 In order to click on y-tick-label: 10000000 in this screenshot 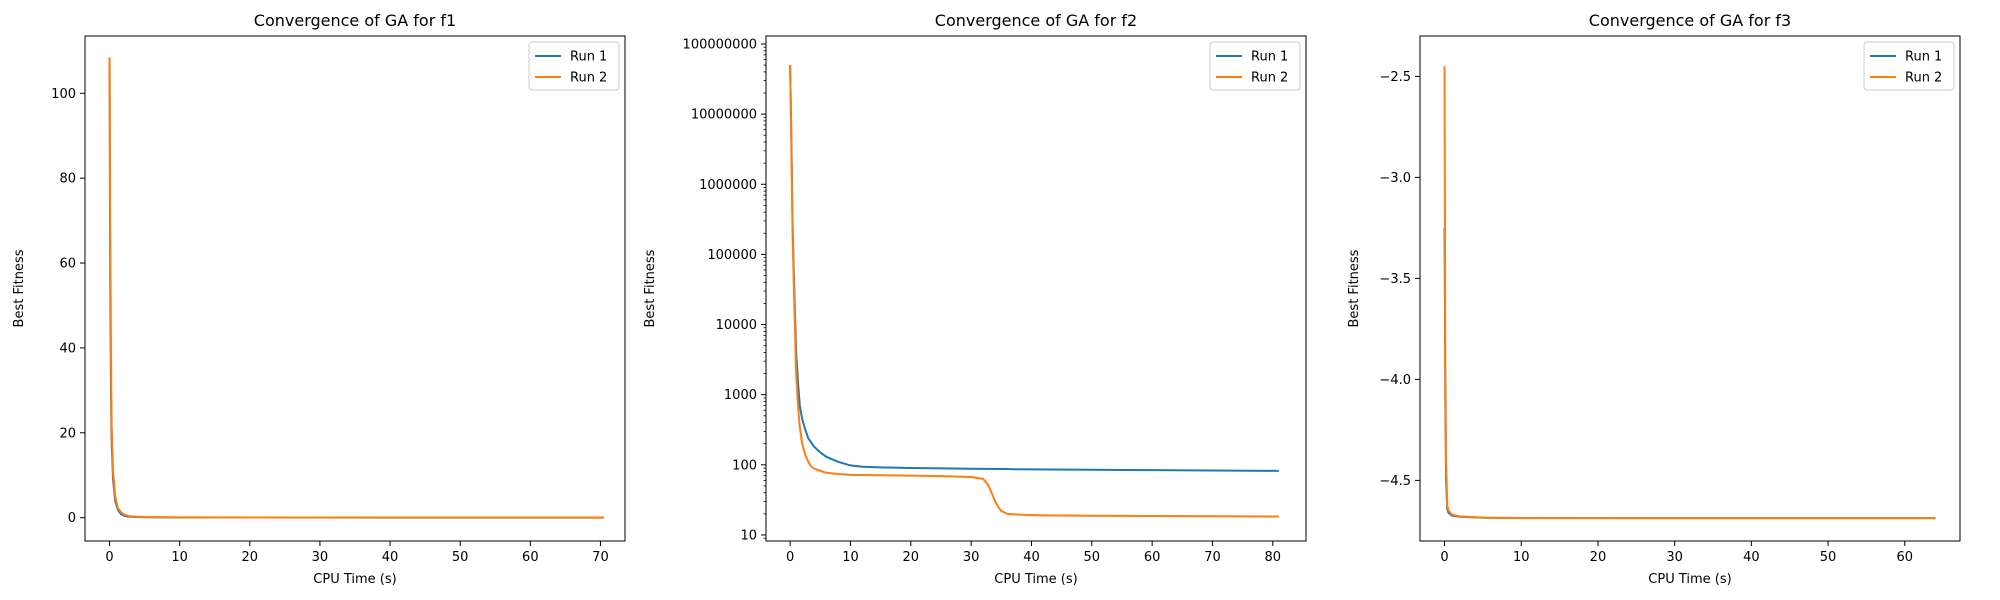, I will do `click(724, 115)`.